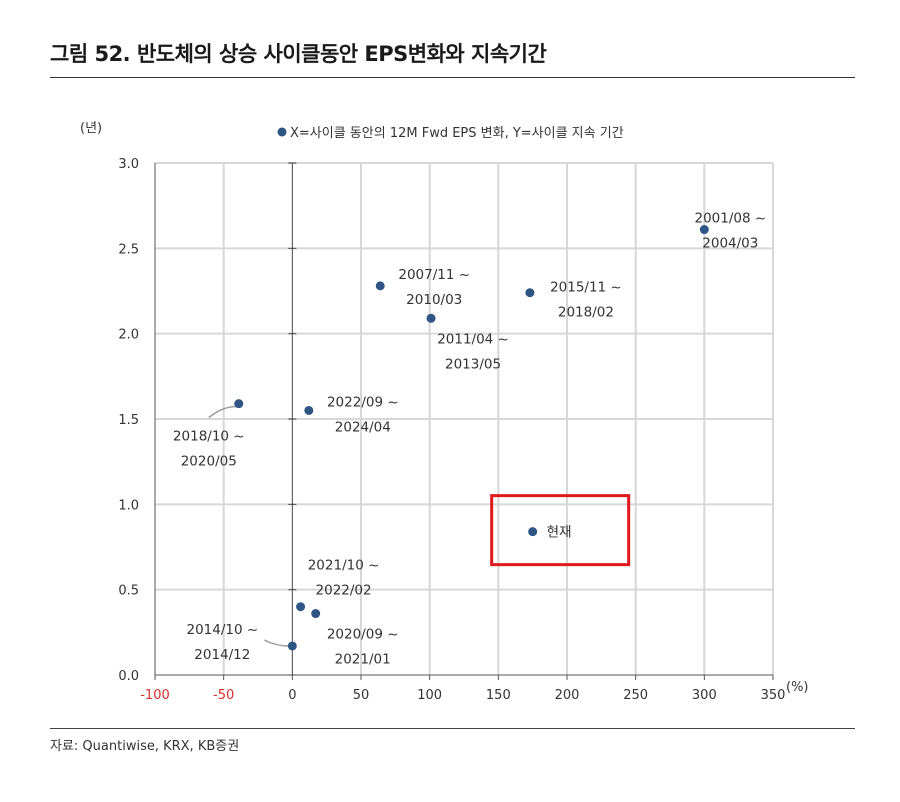 This screenshot has height=802, width=900. What do you see at coordinates (363, 635) in the screenshot?
I see `point-label: 2020/09 ~` at bounding box center [363, 635].